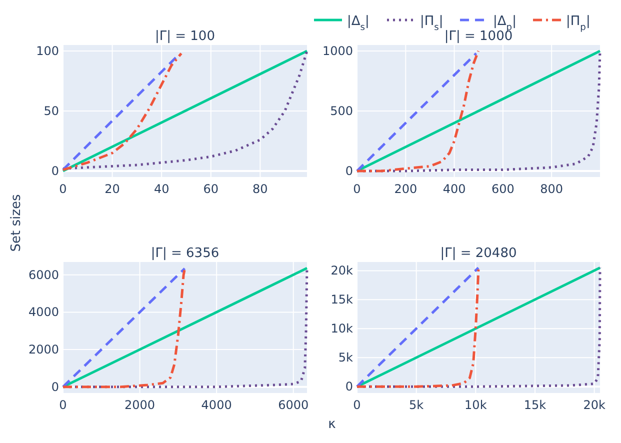  What do you see at coordinates (406, 189) in the screenshot?
I see `x-tick-label: 200` at bounding box center [406, 189].